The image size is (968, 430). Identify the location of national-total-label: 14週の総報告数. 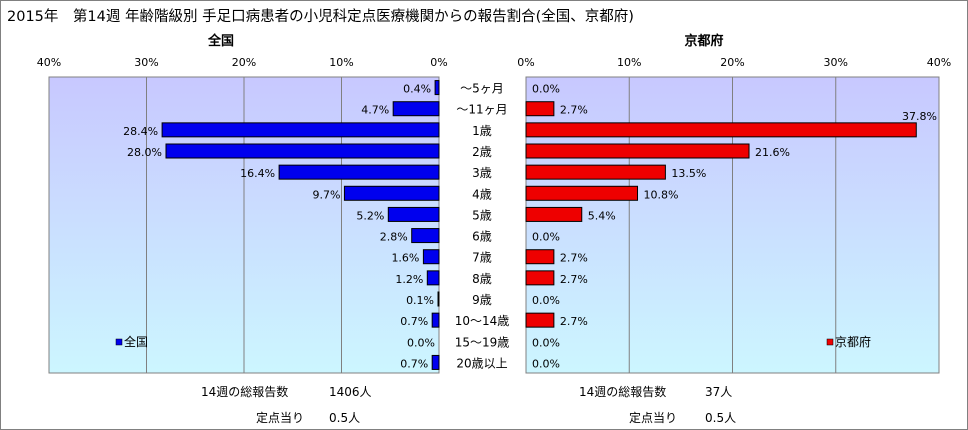
(244, 391).